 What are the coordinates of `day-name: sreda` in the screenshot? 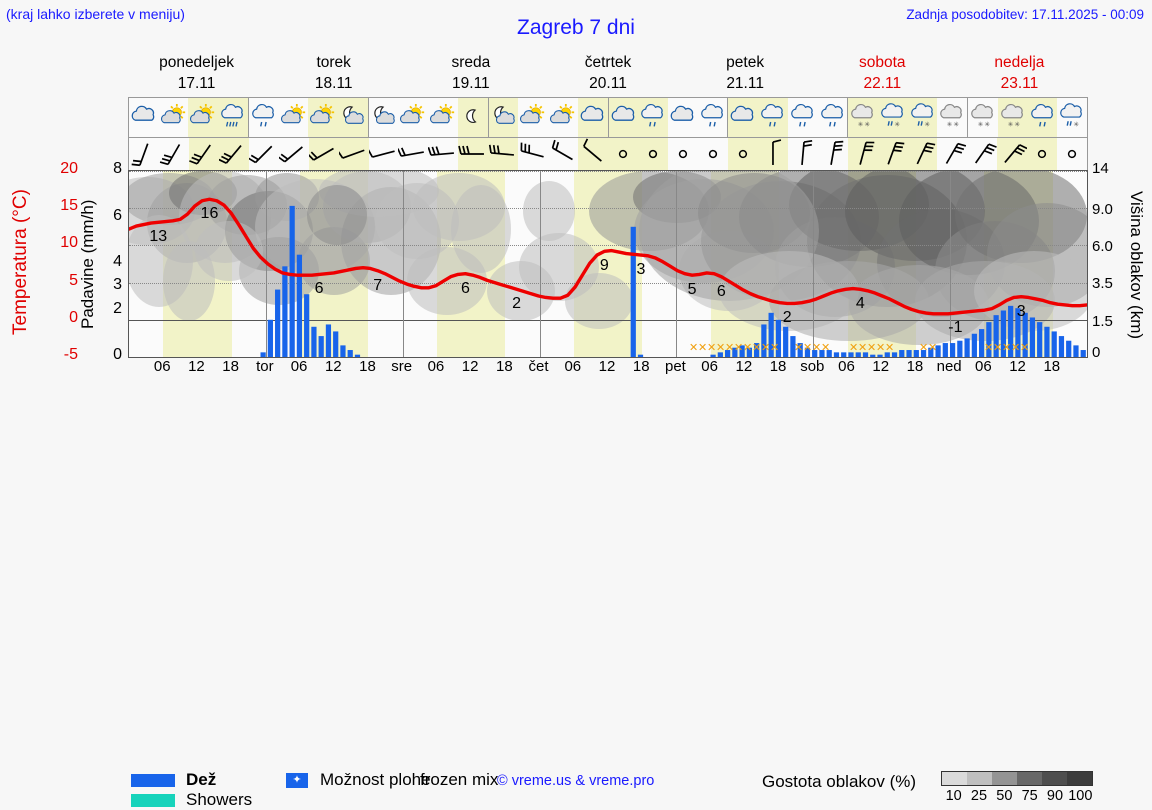 It's located at (471, 62).